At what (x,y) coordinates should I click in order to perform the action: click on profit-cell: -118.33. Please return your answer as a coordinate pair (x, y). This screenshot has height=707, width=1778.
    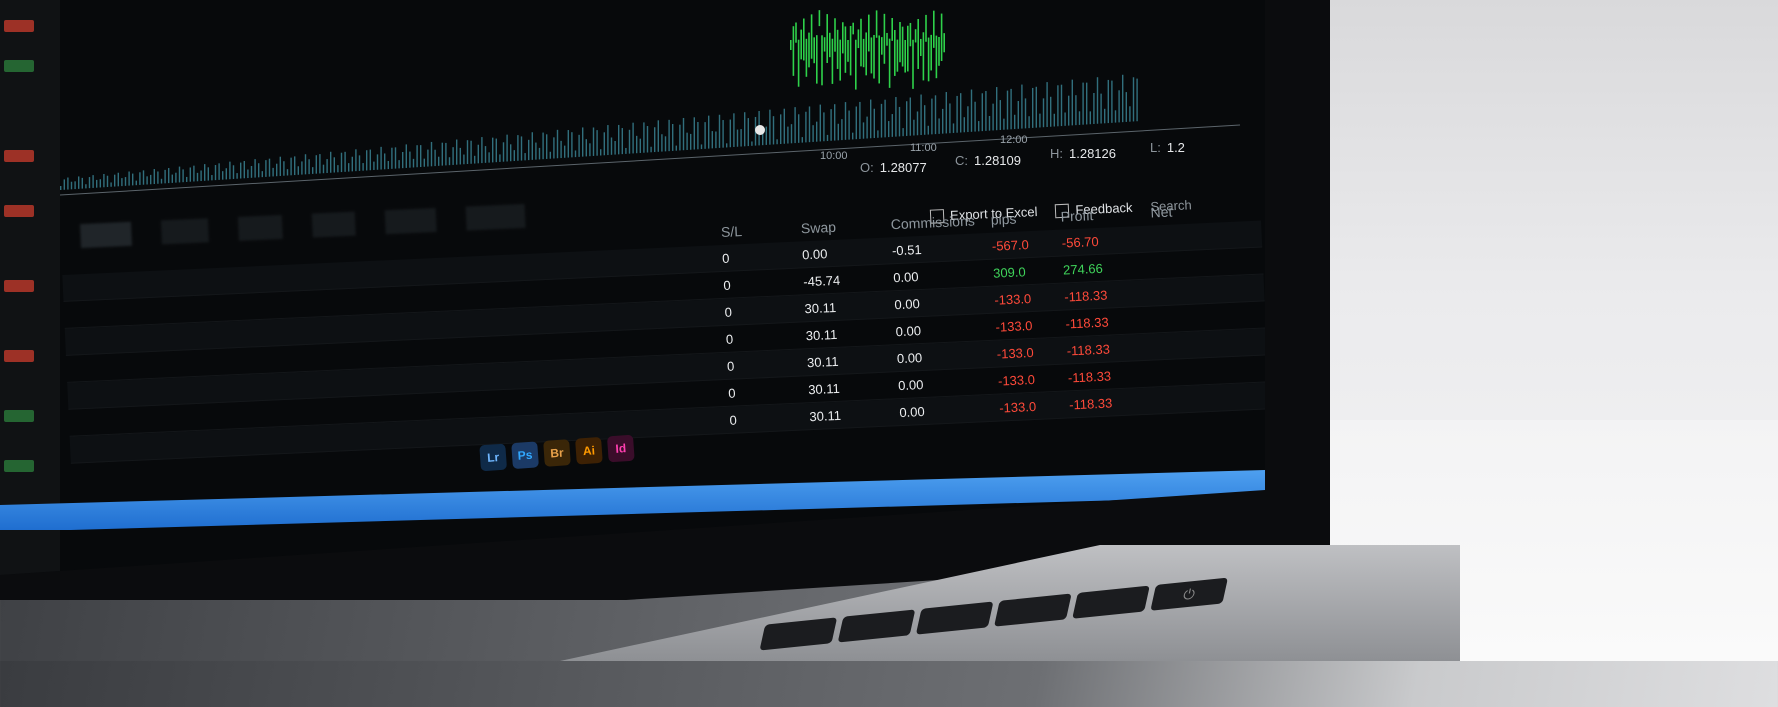
    Looking at the image, I should click on (1085, 296).